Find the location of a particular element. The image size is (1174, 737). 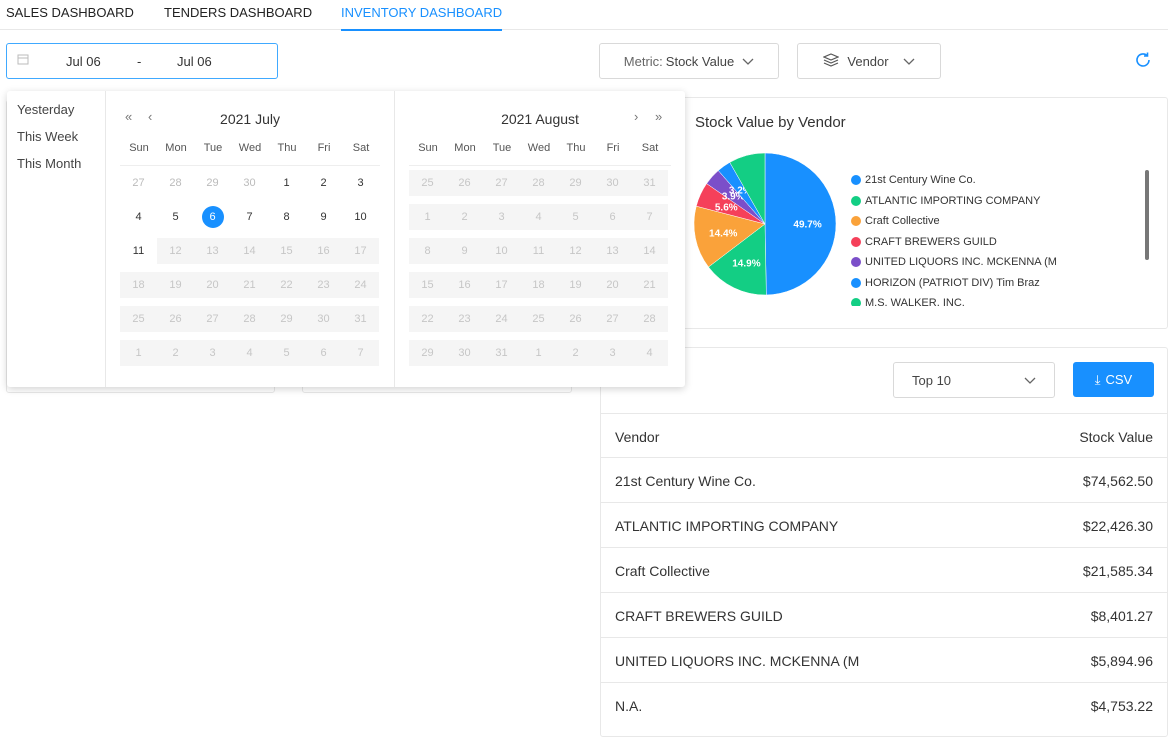

end-date: Jul 06 is located at coordinates (194, 61).